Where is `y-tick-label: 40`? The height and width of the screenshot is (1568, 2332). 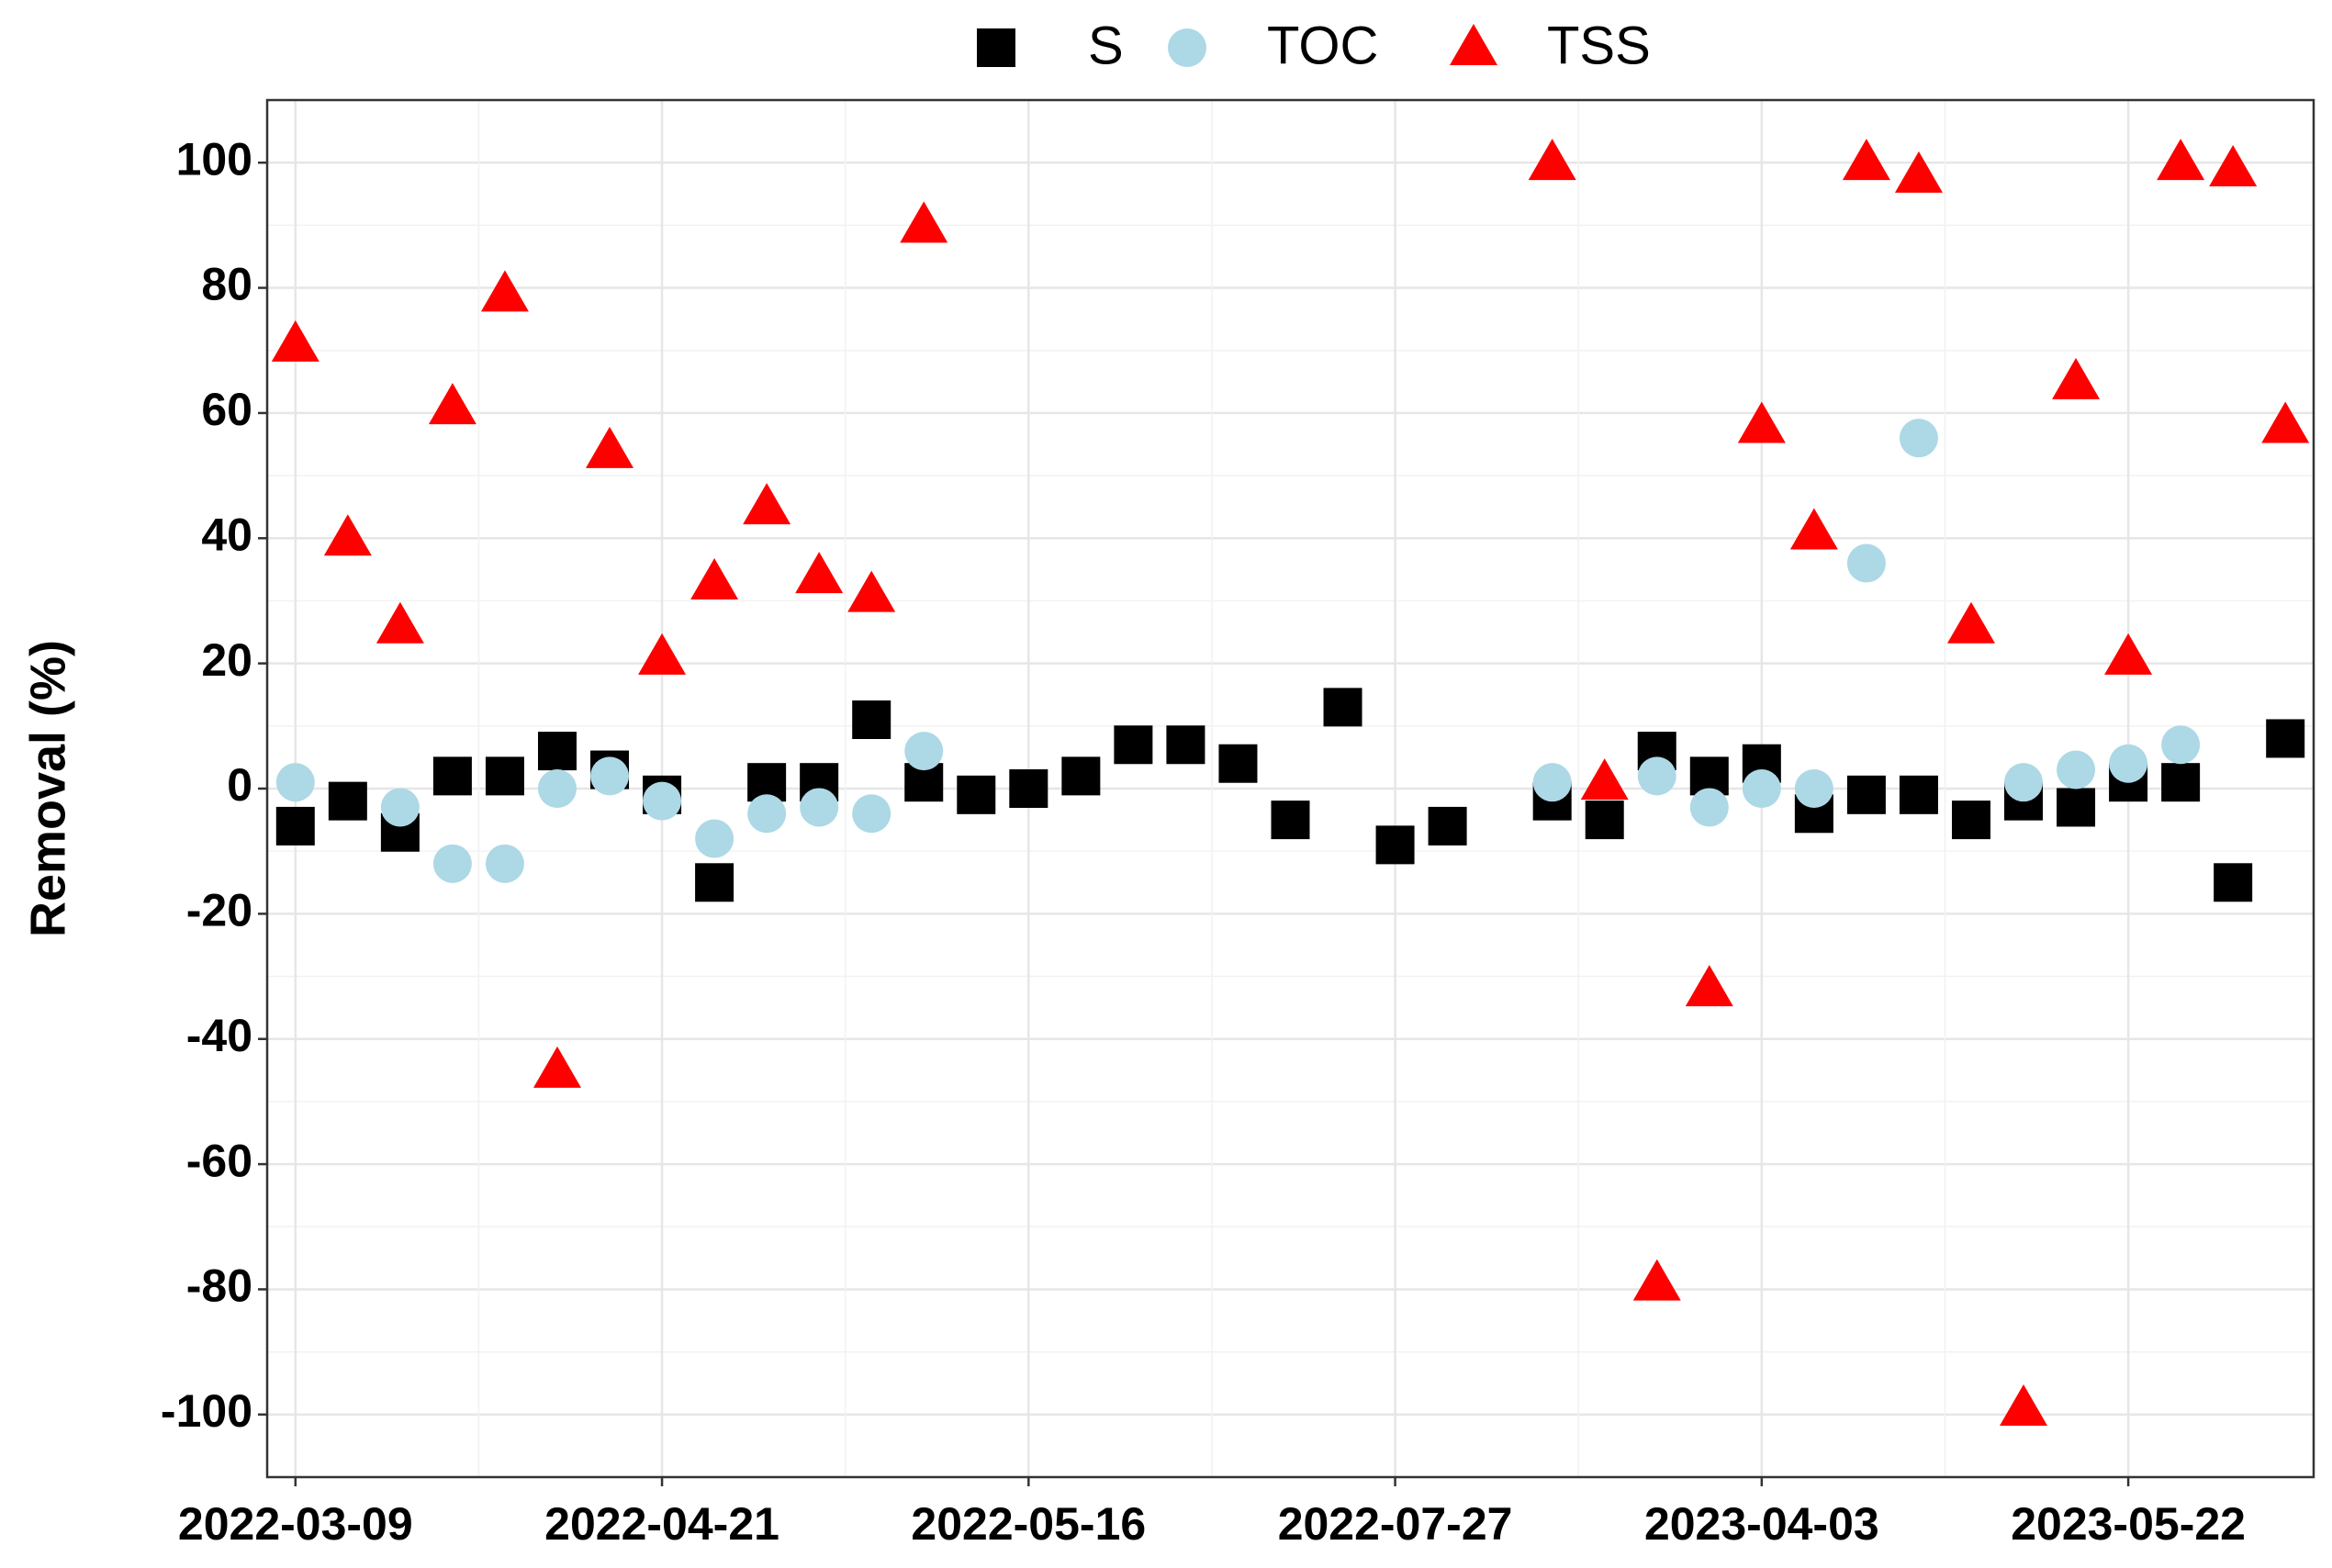 y-tick-label: 40 is located at coordinates (226, 534).